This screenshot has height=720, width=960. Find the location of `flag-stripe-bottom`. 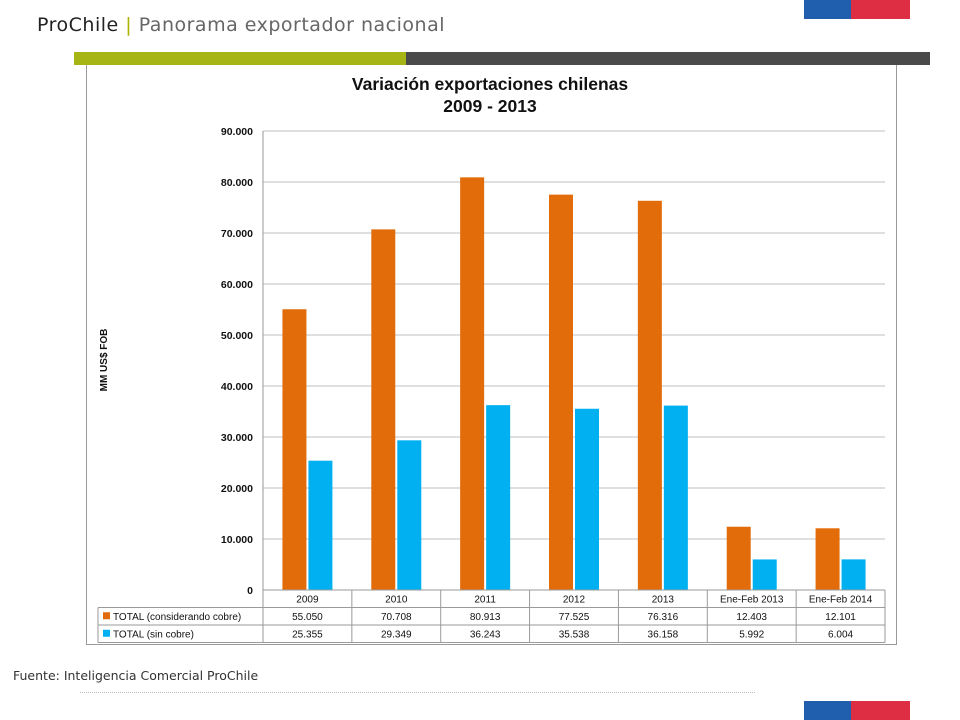

flag-stripe-bottom is located at coordinates (857, 710).